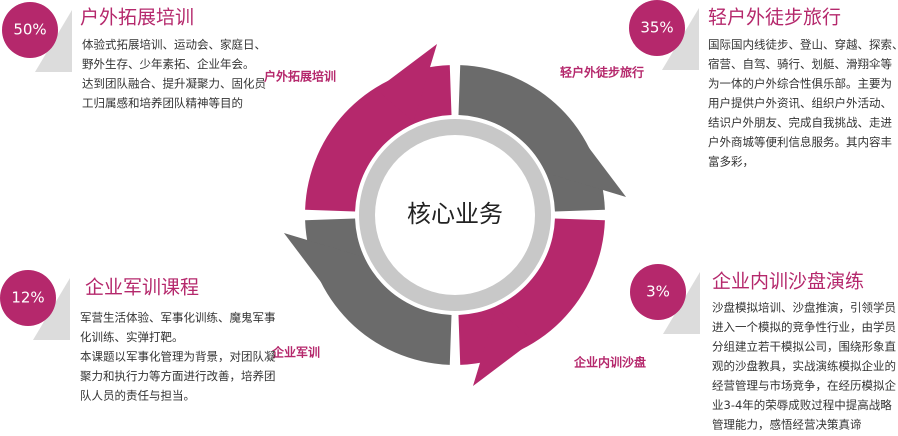 The image size is (898, 436). Describe the element at coordinates (178, 318) in the screenshot. I see `section-text: 军营生活体验、军事化训练、魔鬼军事` at that location.